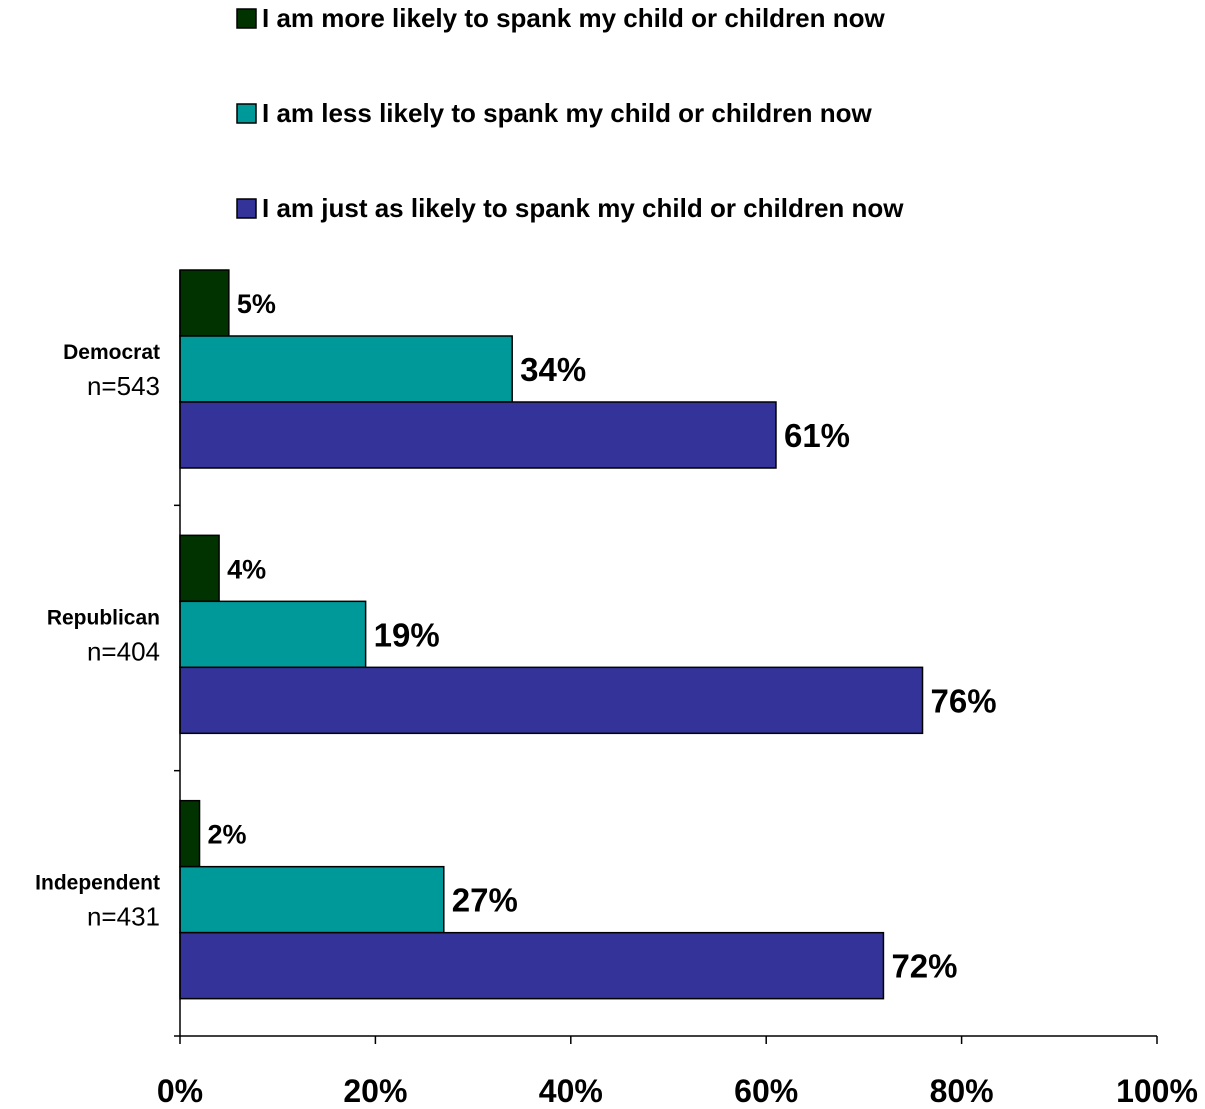 This screenshot has width=1205, height=1109. What do you see at coordinates (123, 917) in the screenshot?
I see `category-sample-size: n=431` at bounding box center [123, 917].